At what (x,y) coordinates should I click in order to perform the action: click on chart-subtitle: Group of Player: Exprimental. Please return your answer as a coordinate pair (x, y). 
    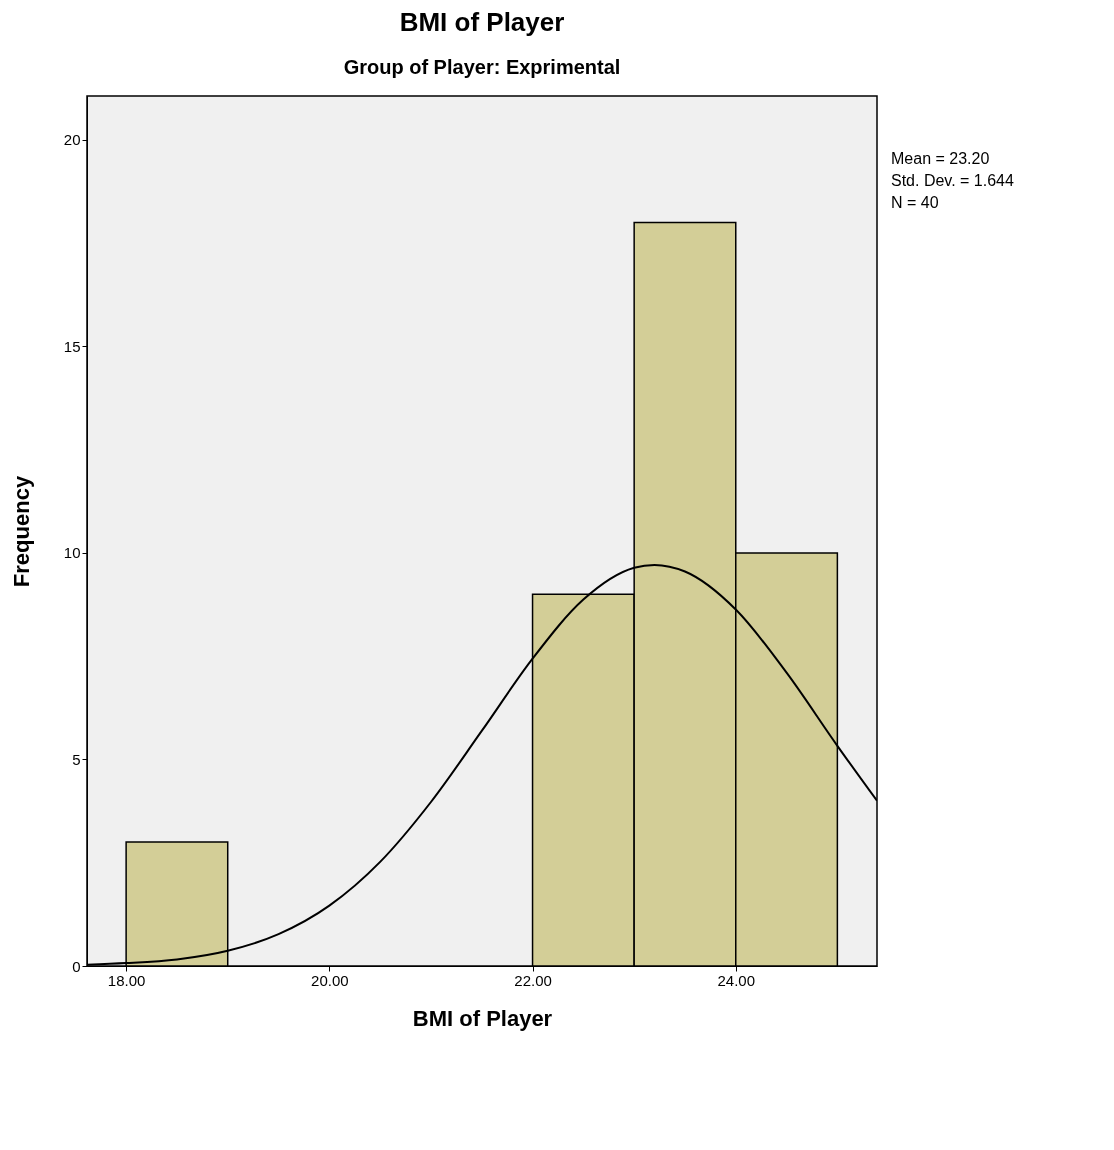
    Looking at the image, I should click on (482, 67).